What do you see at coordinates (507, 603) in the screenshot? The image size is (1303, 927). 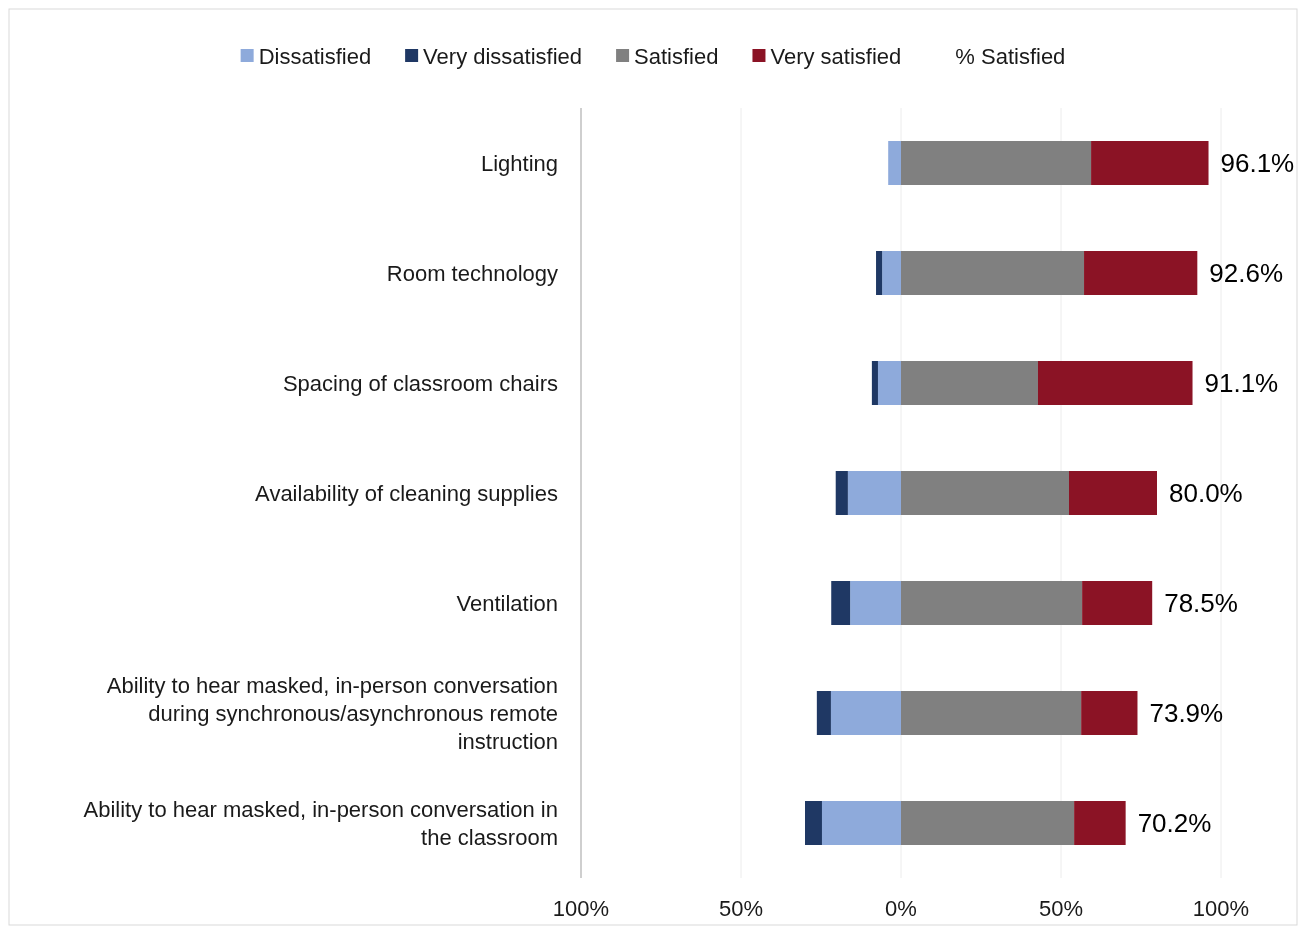 I see `y-tick-label: Ventilation` at bounding box center [507, 603].